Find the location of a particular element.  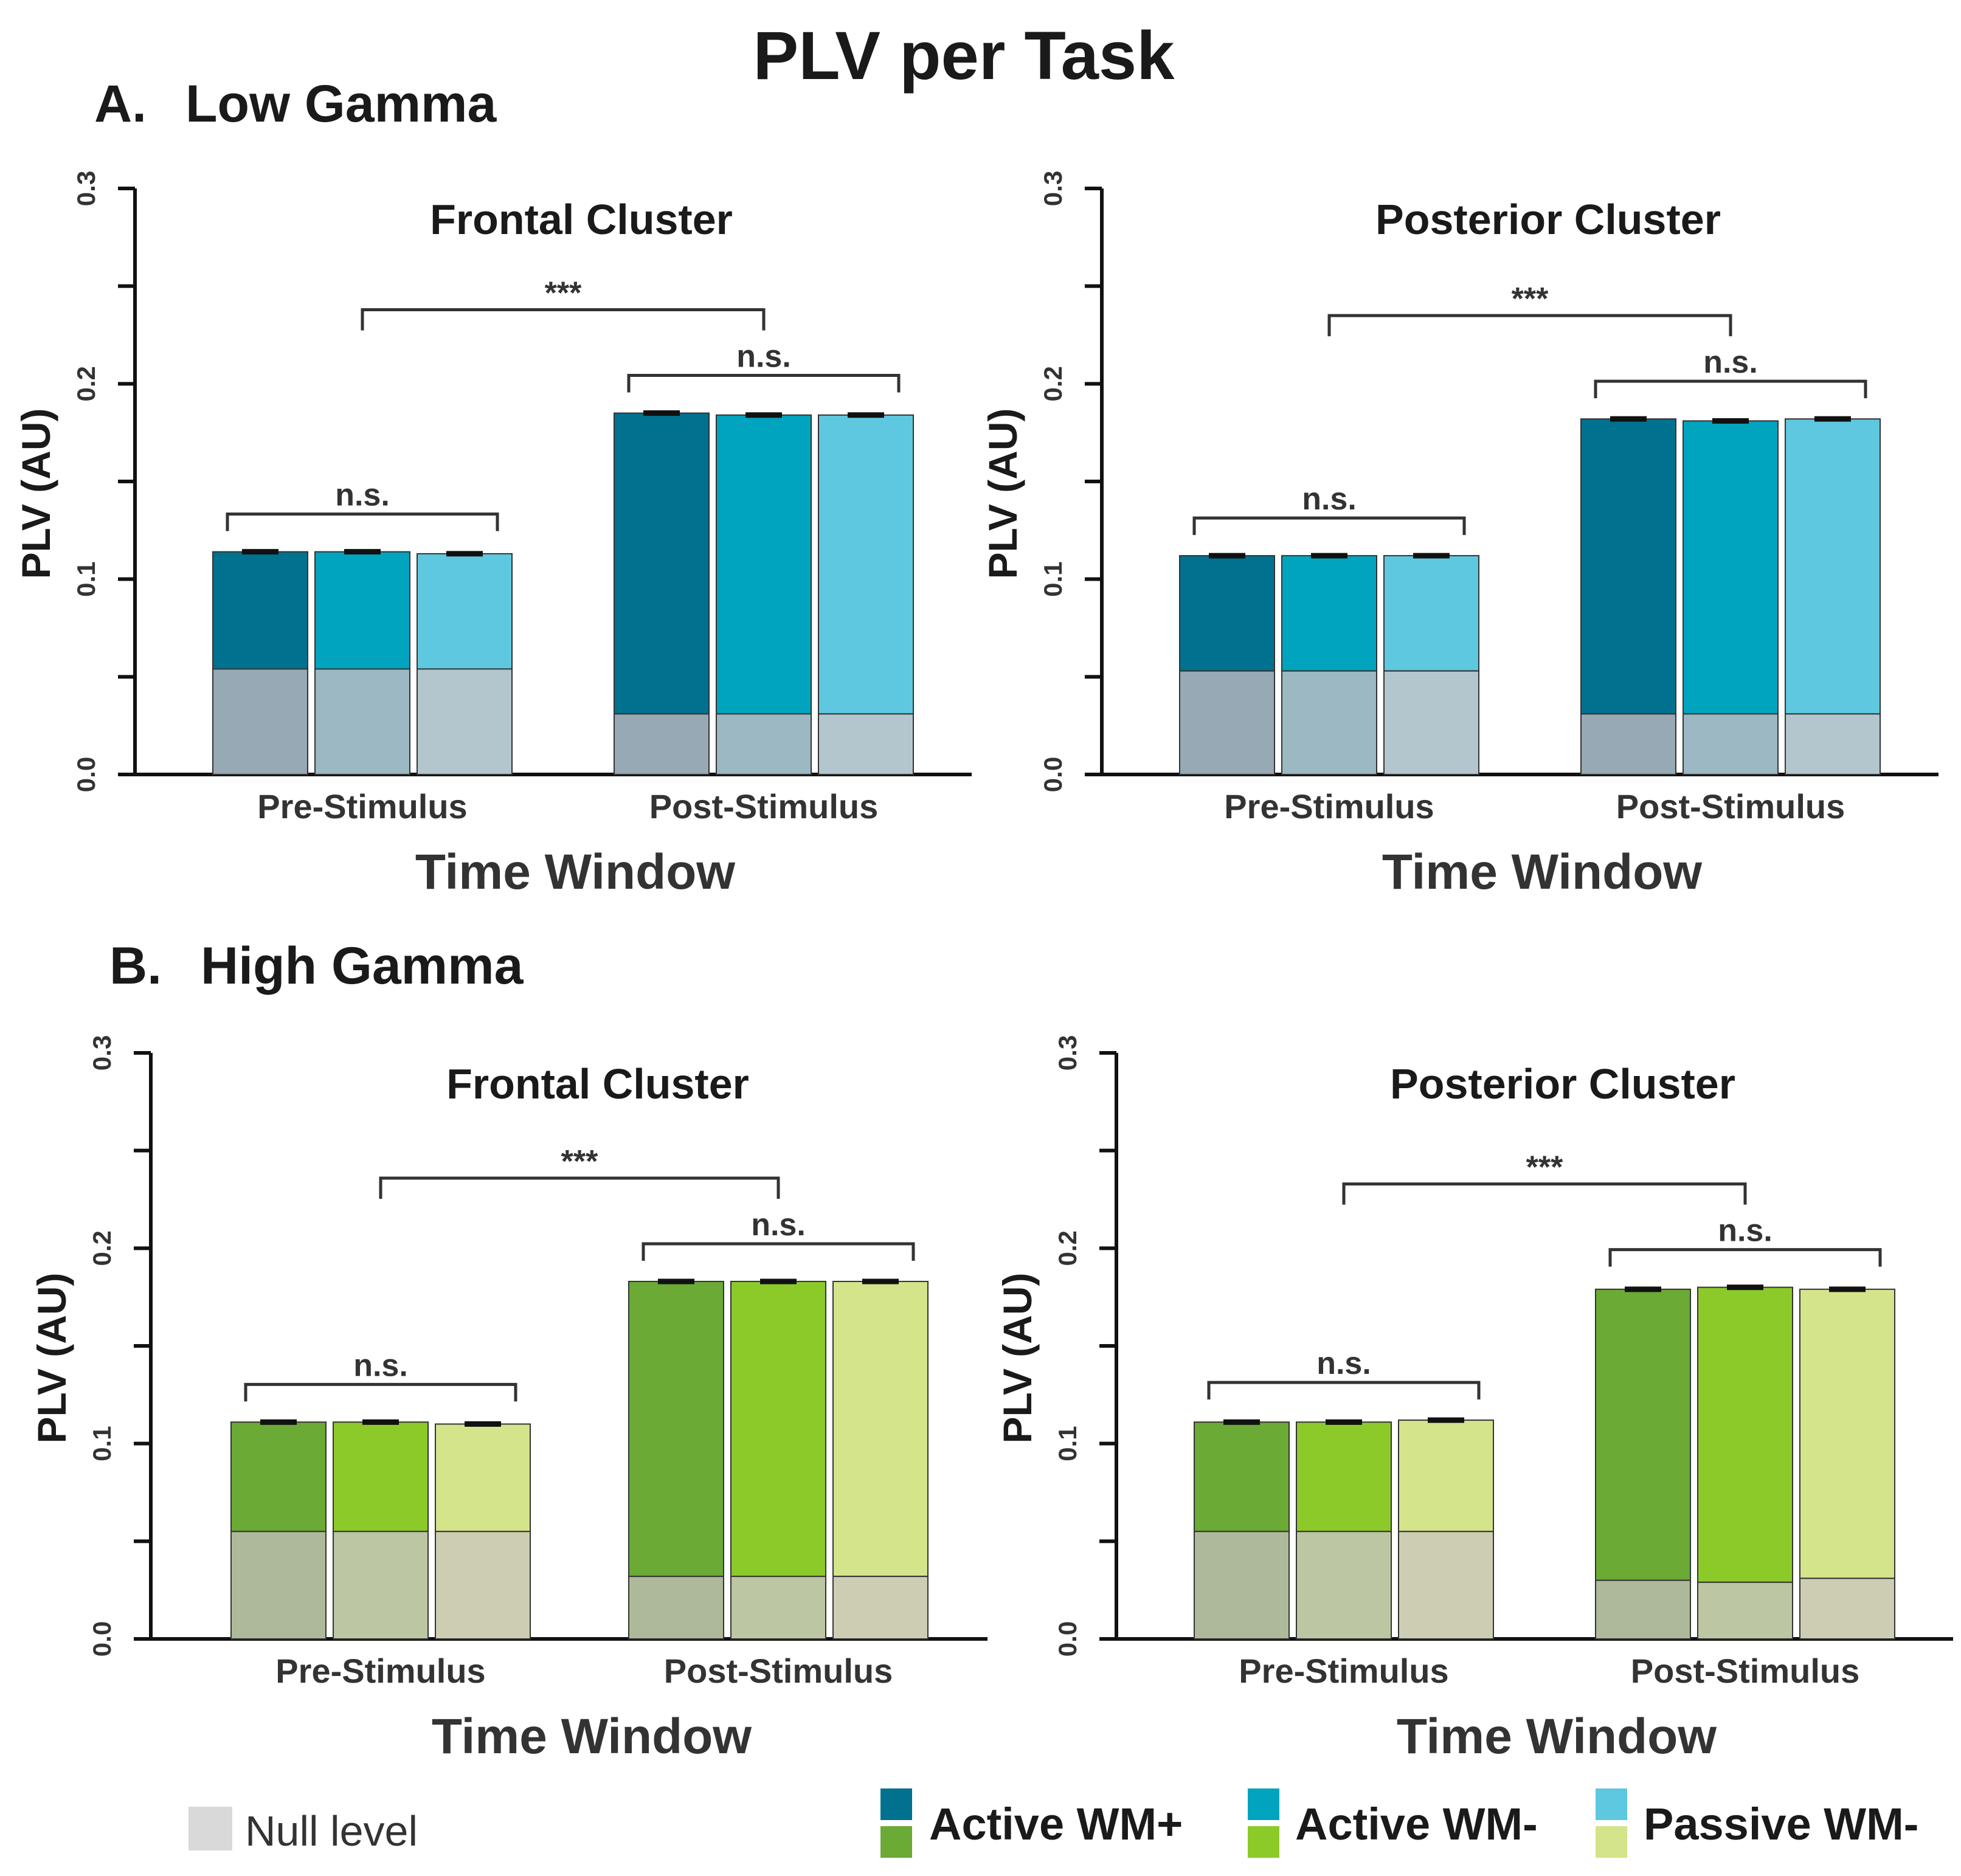

section-b-label: B. is located at coordinates (135, 966).